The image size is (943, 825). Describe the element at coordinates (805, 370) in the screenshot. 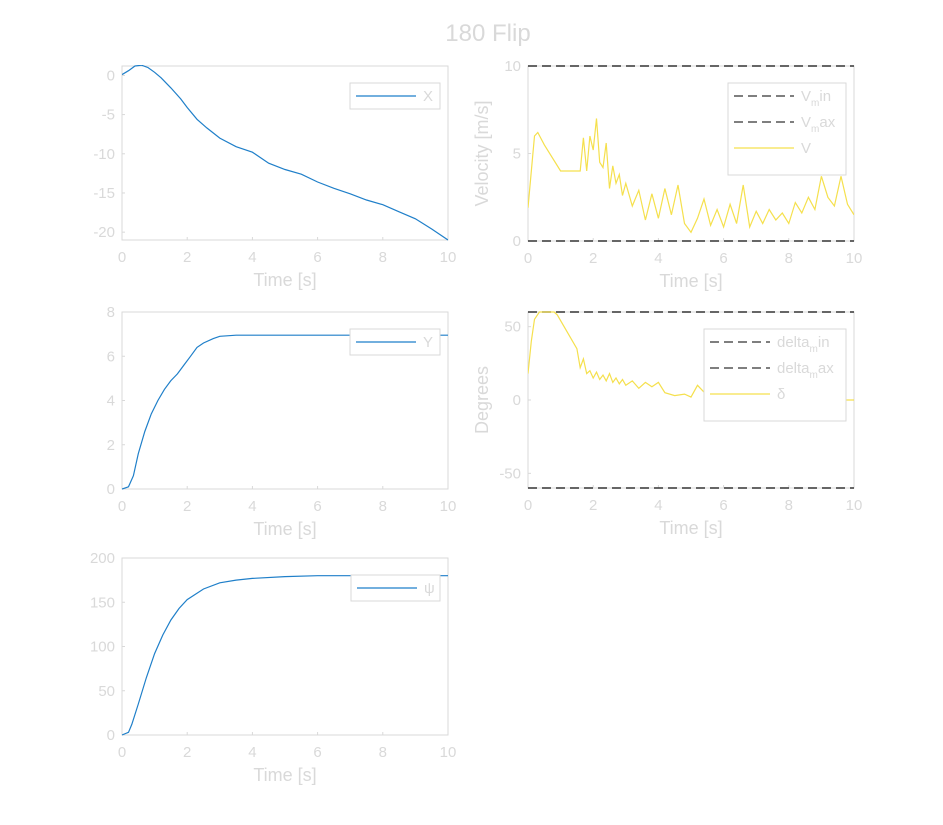

I see `legend-label: deltamax` at that location.